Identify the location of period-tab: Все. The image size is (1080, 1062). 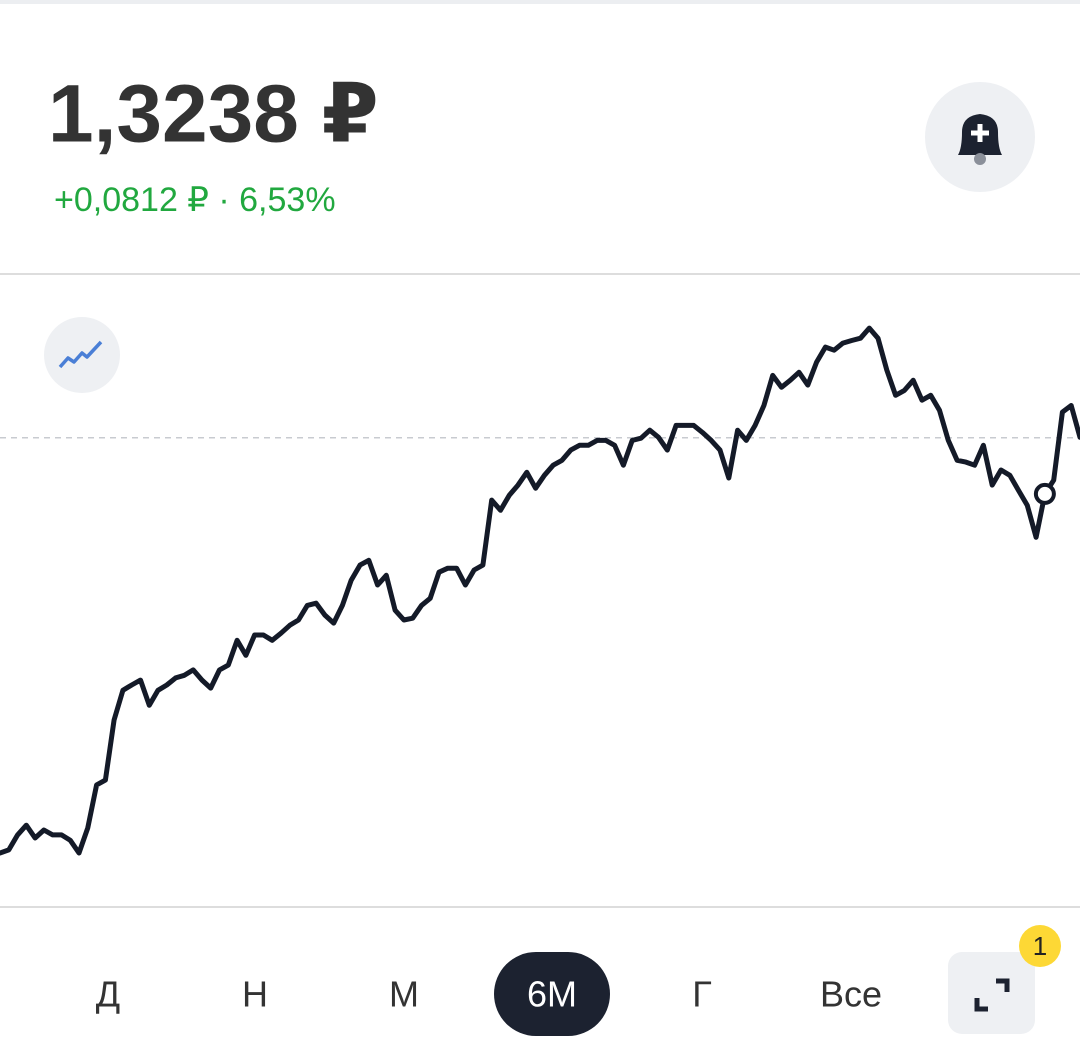
(851, 994).